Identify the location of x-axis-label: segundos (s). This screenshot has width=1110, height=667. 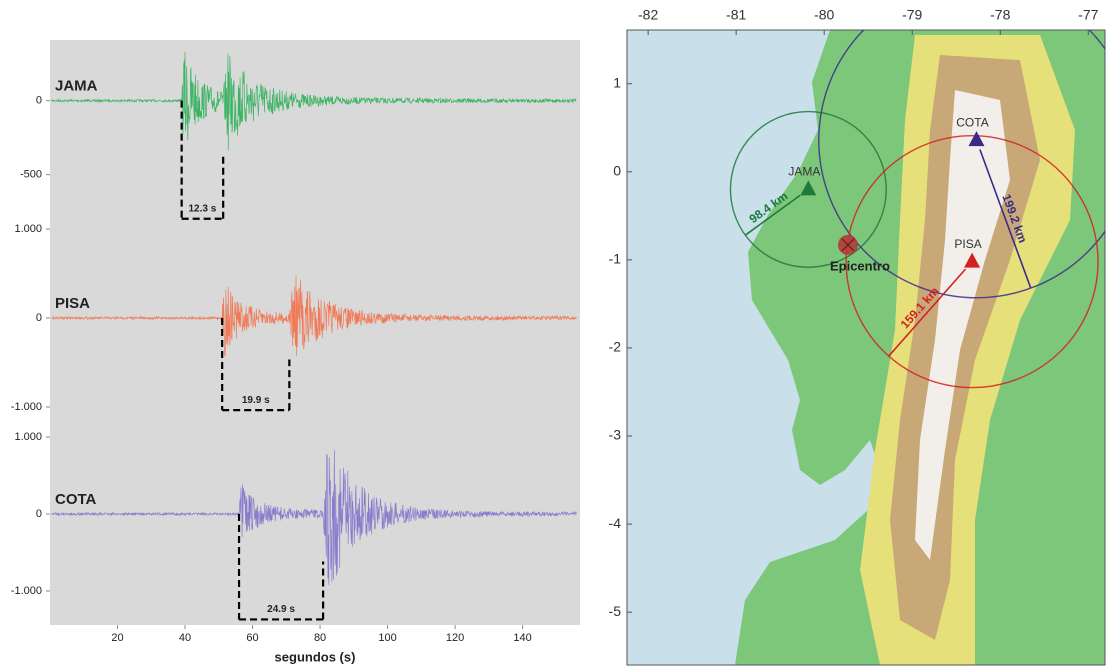
(315, 656).